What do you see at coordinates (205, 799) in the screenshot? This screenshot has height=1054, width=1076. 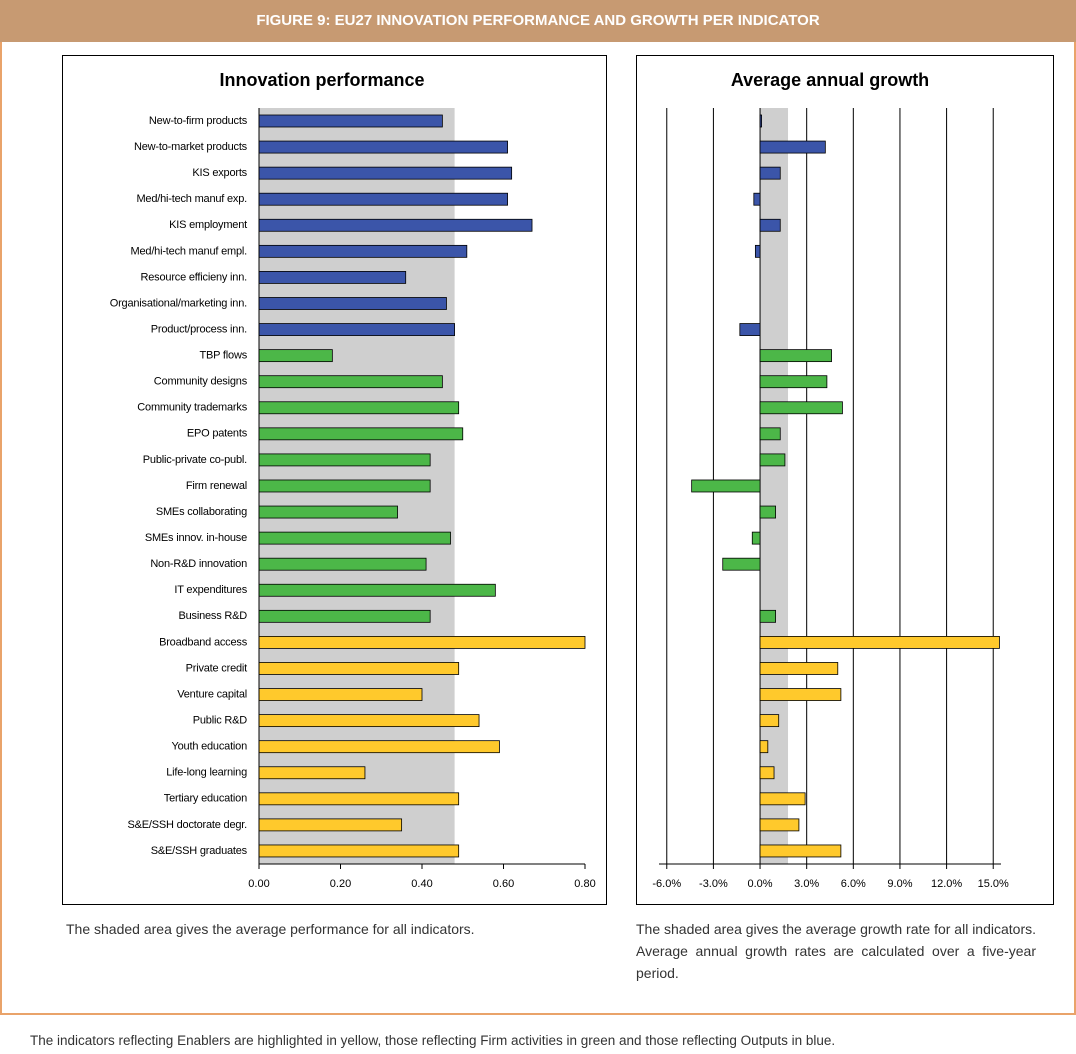 I see `y-tick-label: Tertiary education` at bounding box center [205, 799].